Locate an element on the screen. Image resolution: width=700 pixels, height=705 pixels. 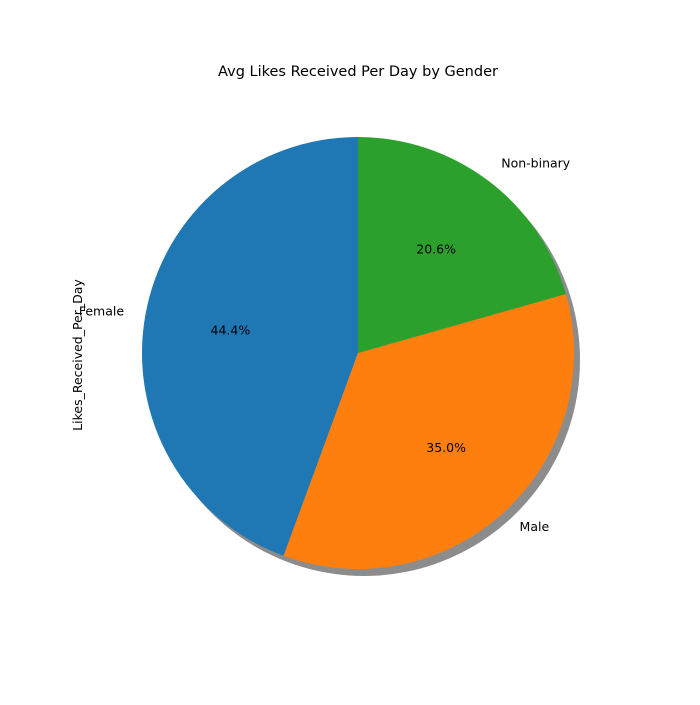
y-axis-label: Likes_Received_Per_Day is located at coordinates (77, 355).